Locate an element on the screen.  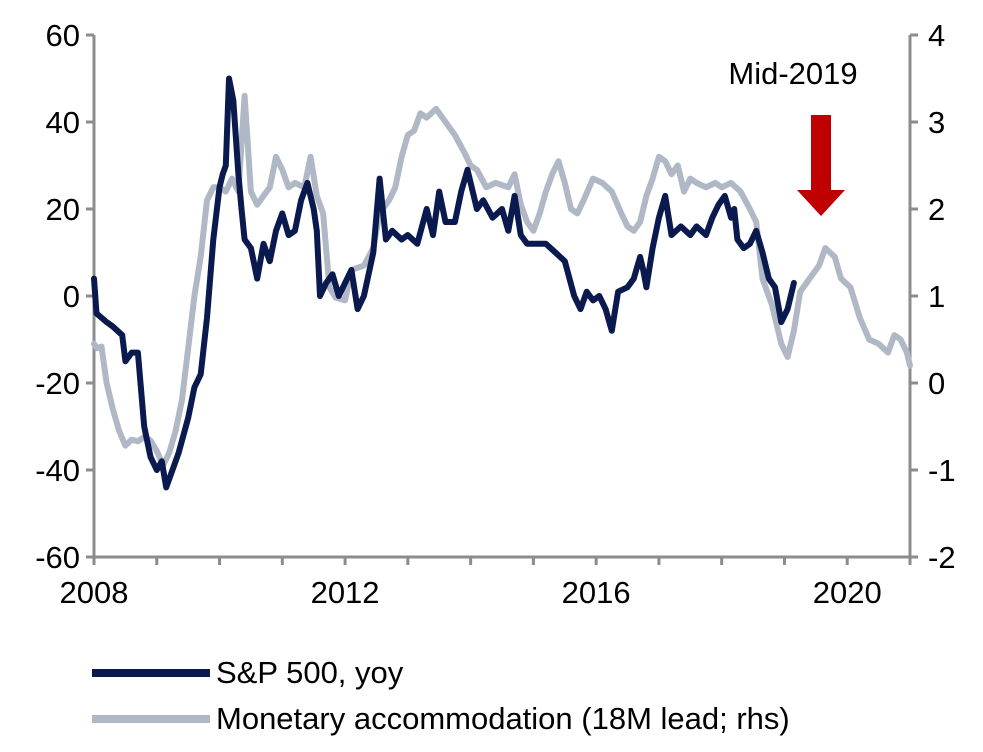
y-tick-label-left: 40 is located at coordinates (63, 122).